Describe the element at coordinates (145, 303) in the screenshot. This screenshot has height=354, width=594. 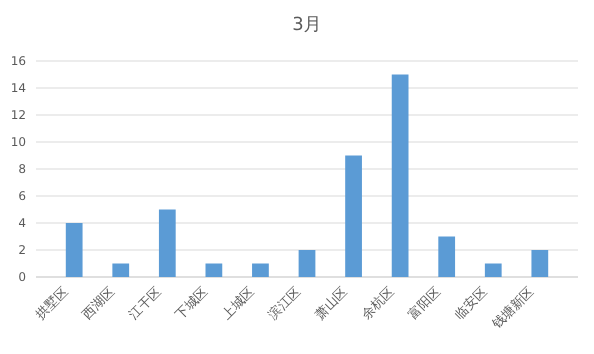
I see `x-tick-label: 江干区` at that location.